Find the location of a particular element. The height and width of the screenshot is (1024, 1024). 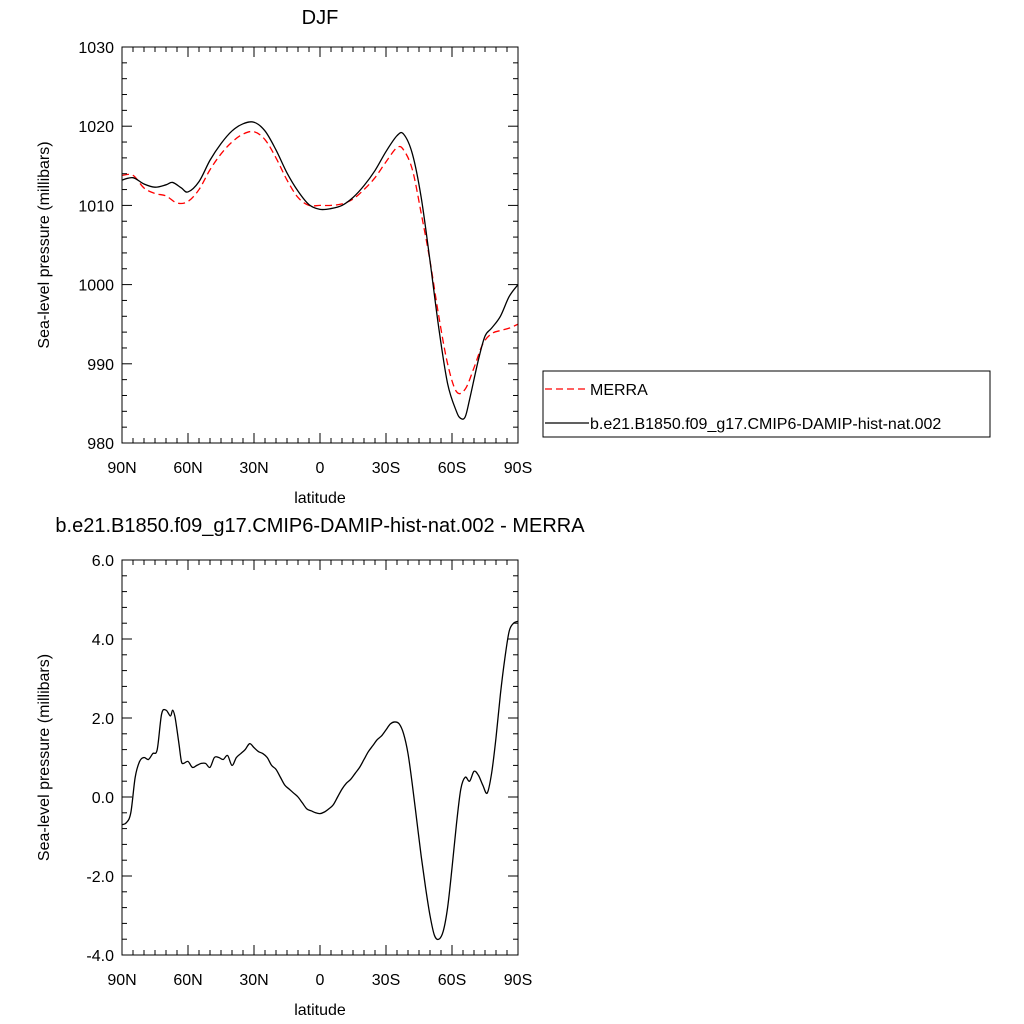

series-line-difference is located at coordinates (320, 780).